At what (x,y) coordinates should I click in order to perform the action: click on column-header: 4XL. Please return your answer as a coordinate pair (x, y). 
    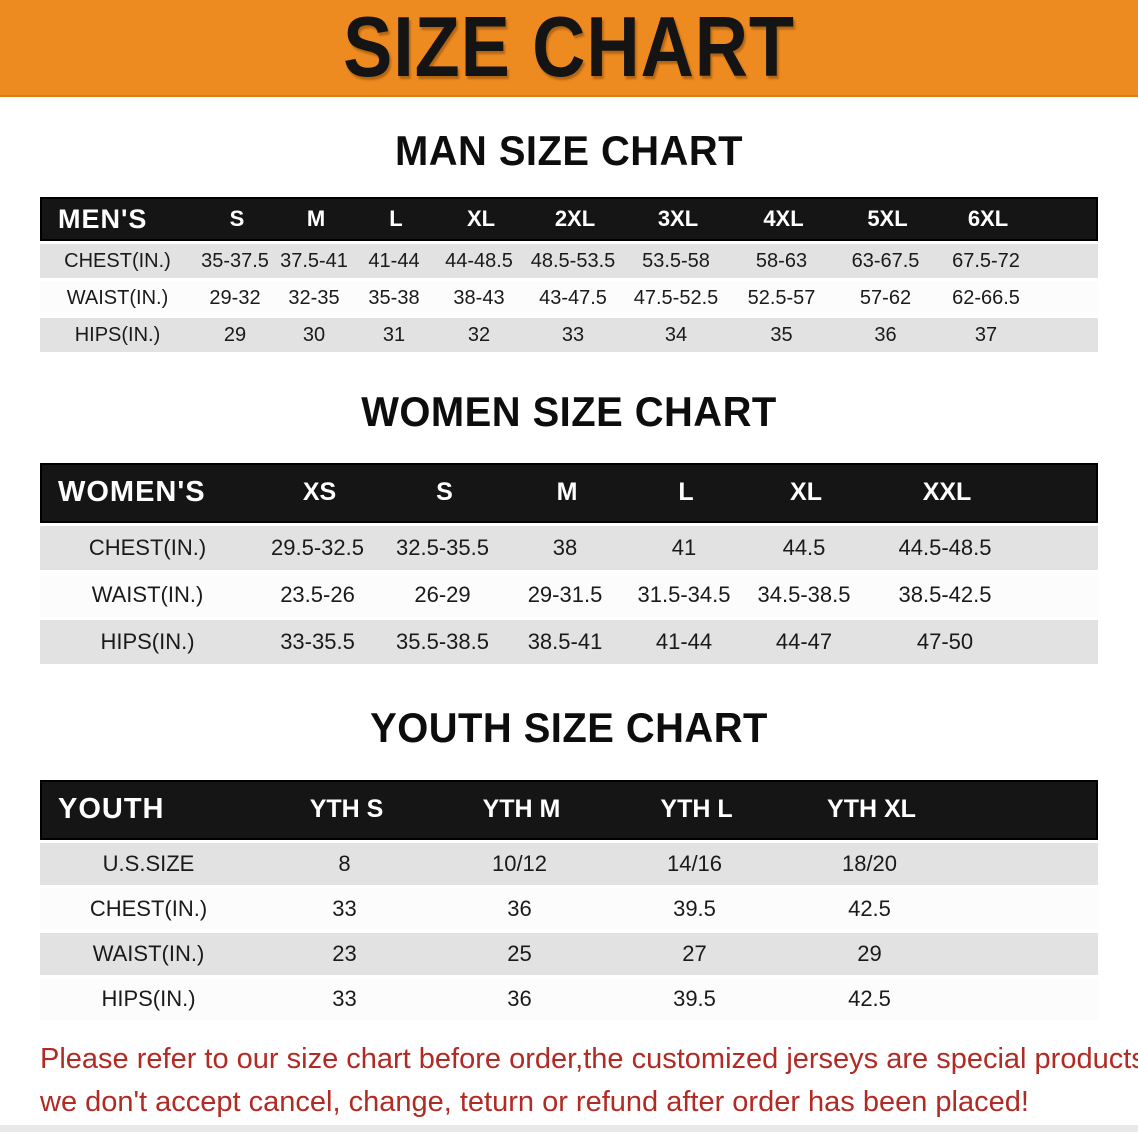
    Looking at the image, I should click on (783, 219).